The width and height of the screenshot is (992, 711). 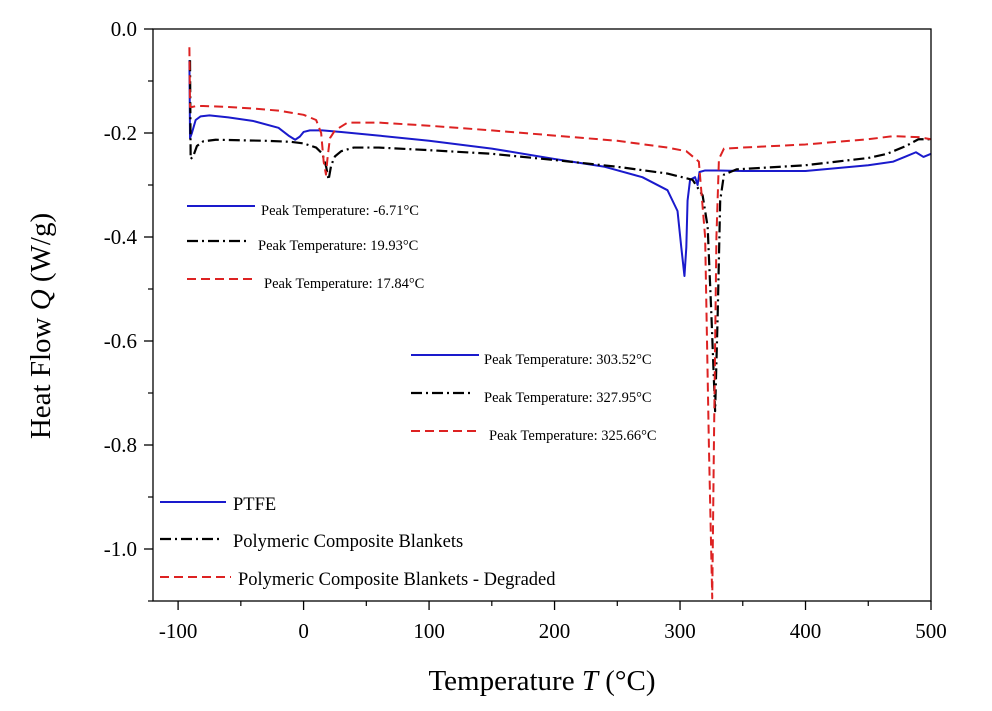 What do you see at coordinates (121, 237) in the screenshot?
I see `y-tick-label: -0.4` at bounding box center [121, 237].